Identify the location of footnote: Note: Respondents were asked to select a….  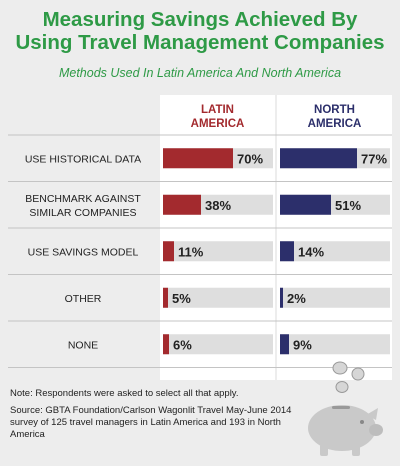
(124, 393).